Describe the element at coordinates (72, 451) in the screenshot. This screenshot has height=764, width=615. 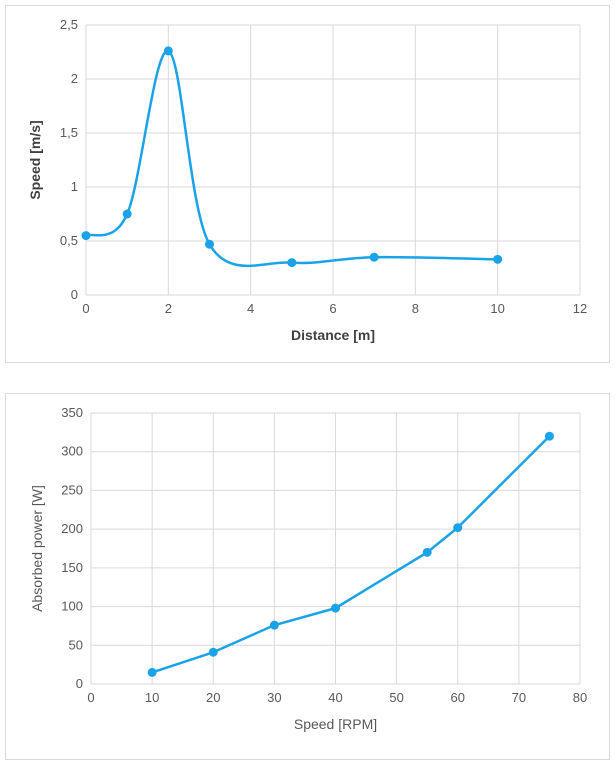
I see `y-tick-label: 300` at that location.